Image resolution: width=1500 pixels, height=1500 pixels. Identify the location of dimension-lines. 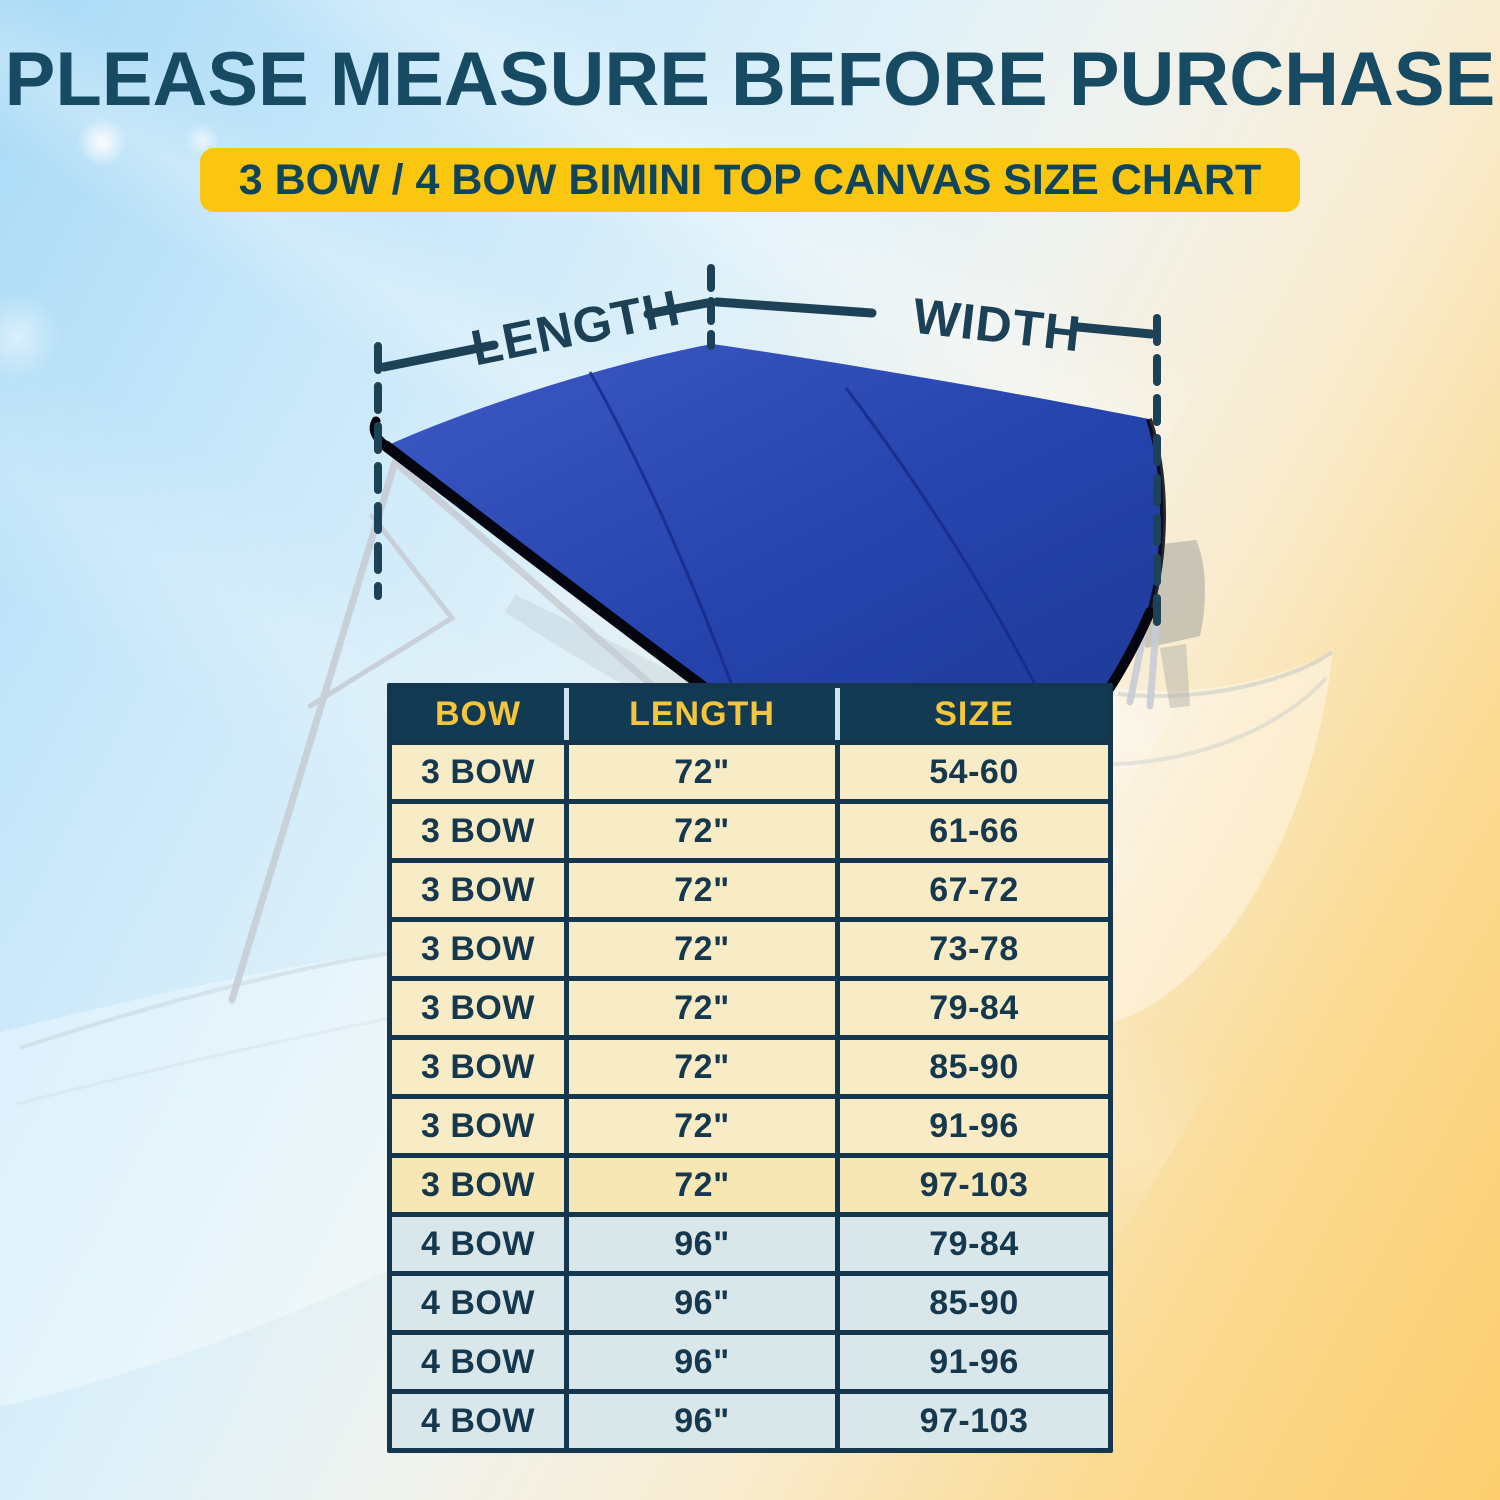
(767, 445).